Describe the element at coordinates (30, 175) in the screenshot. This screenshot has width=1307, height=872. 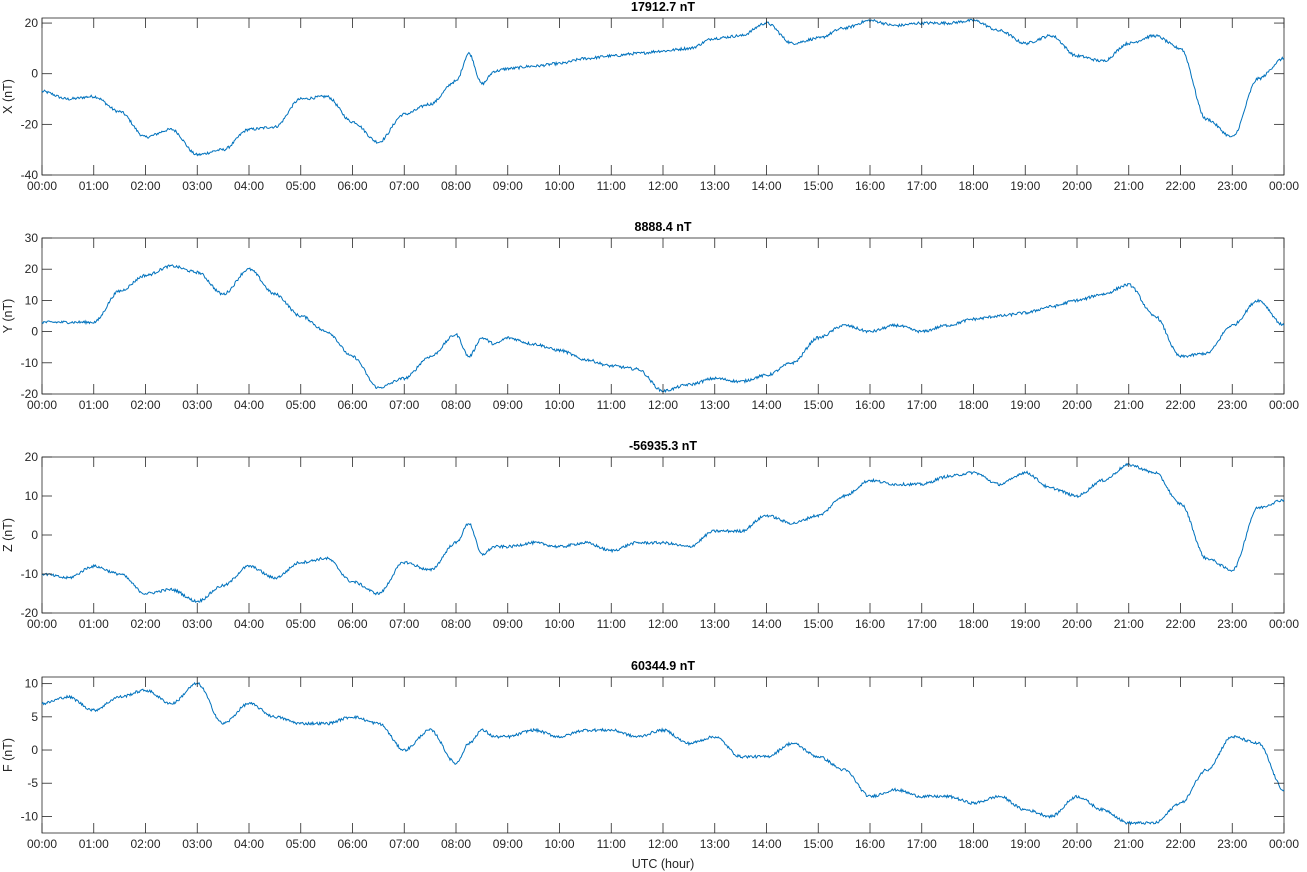
I see `y-tick-label: -40` at that location.